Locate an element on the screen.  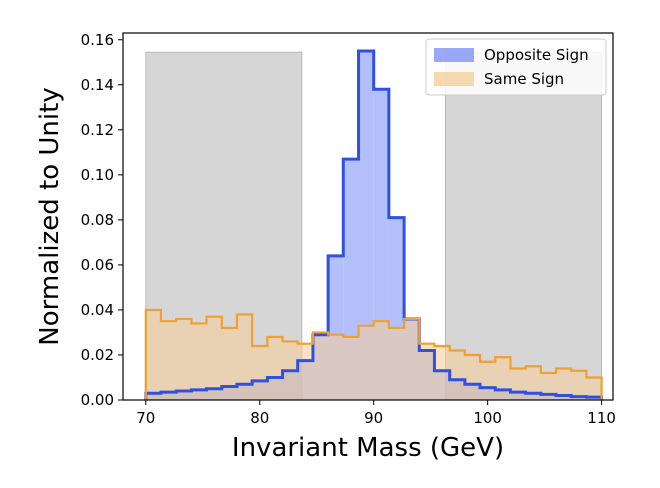
y-tick-label: 0.10 is located at coordinates (97, 175).